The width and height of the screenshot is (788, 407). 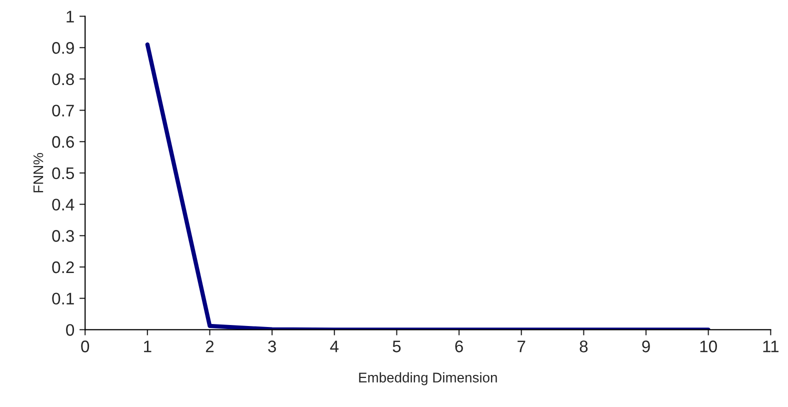 What do you see at coordinates (85, 346) in the screenshot?
I see `x-tick-label: 0` at bounding box center [85, 346].